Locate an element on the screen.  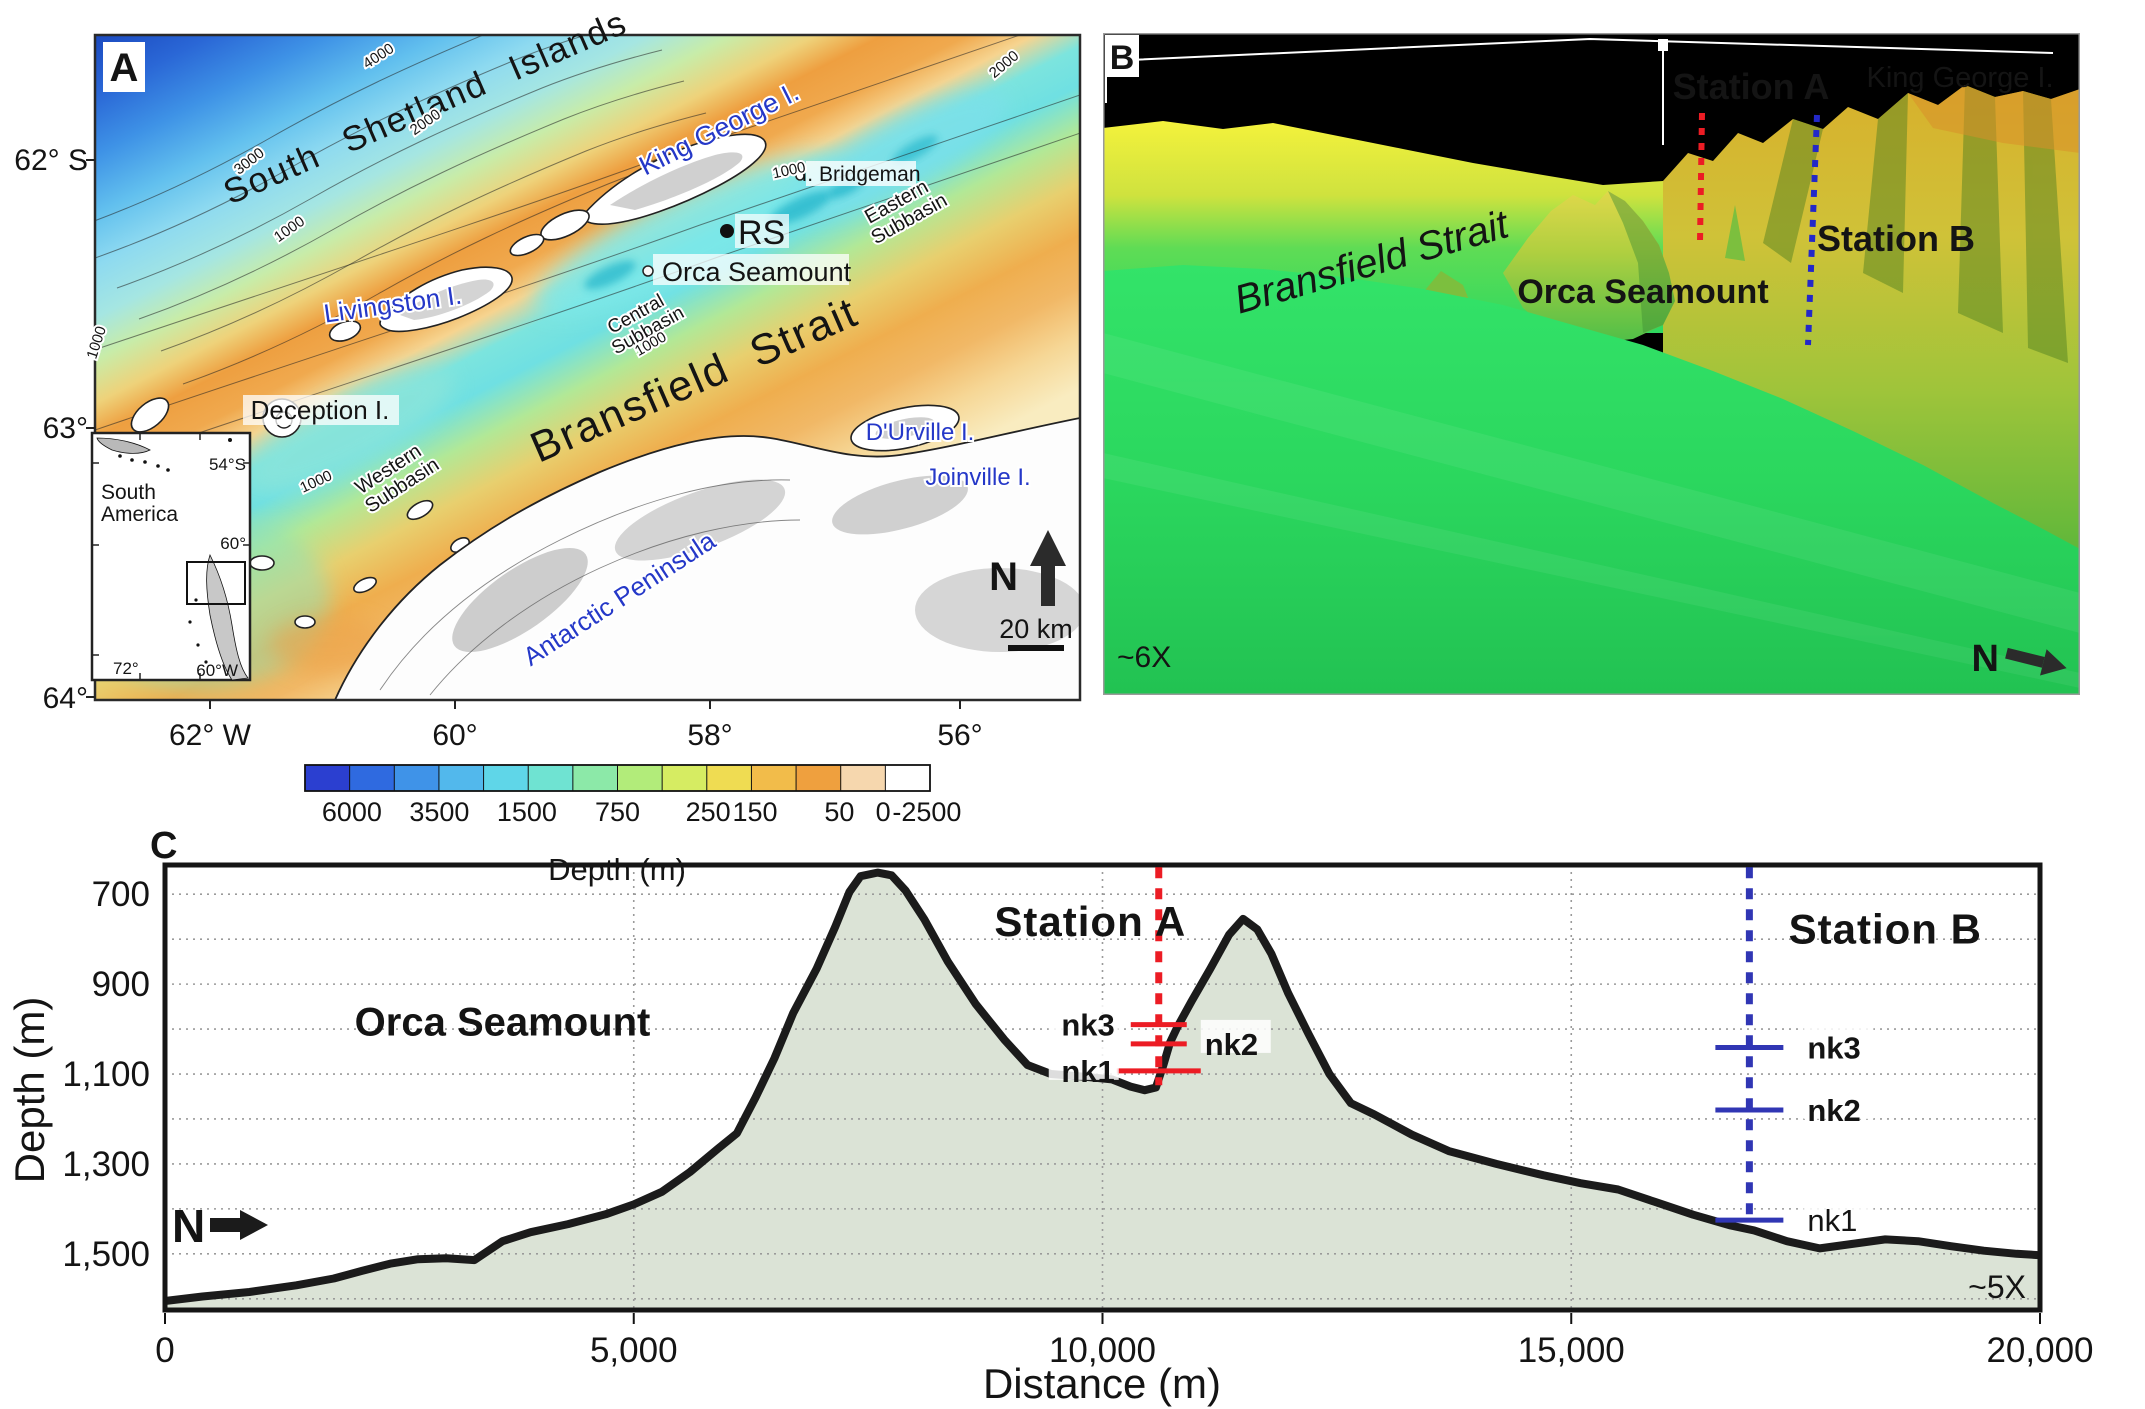
label-joinville-island: Joinville I. is located at coordinates (977, 477).